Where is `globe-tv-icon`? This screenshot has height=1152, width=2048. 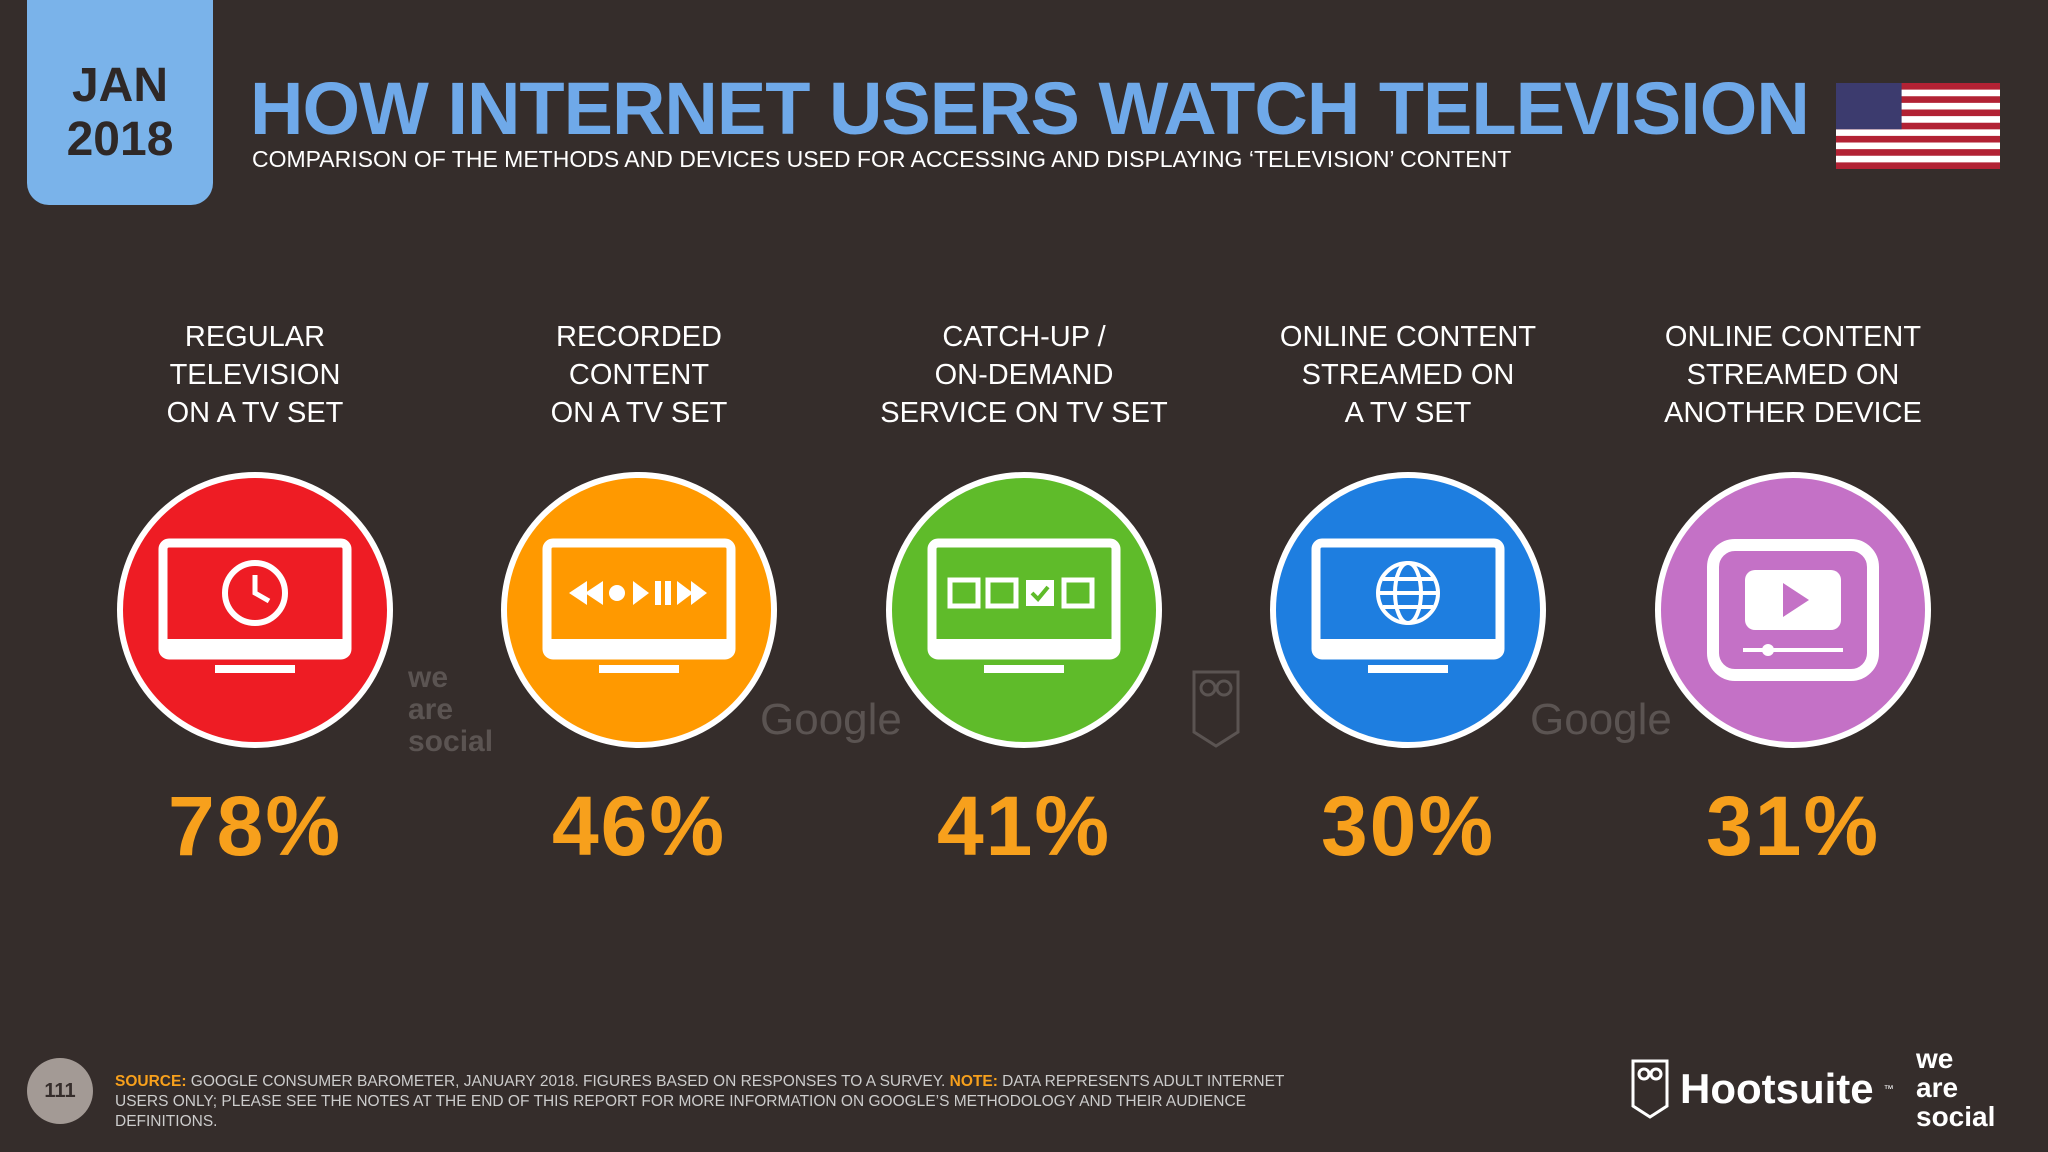
globe-tv-icon is located at coordinates (1408, 610).